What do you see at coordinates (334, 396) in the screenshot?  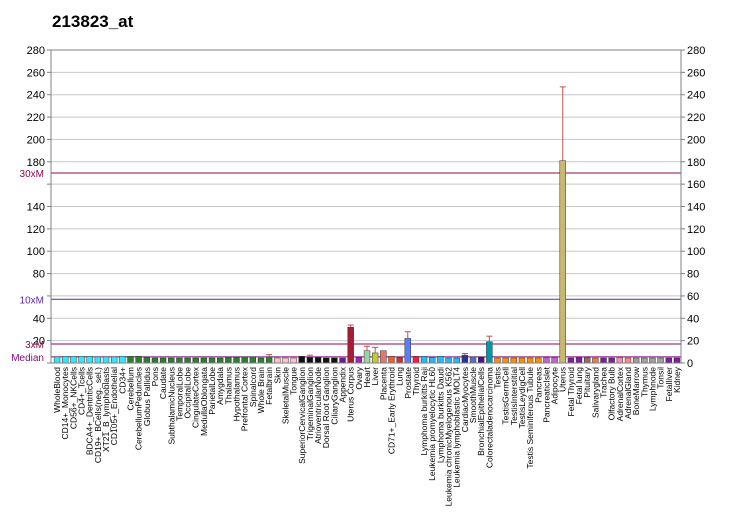 I see `x-tick-label: CiliaryGanglion` at bounding box center [334, 396].